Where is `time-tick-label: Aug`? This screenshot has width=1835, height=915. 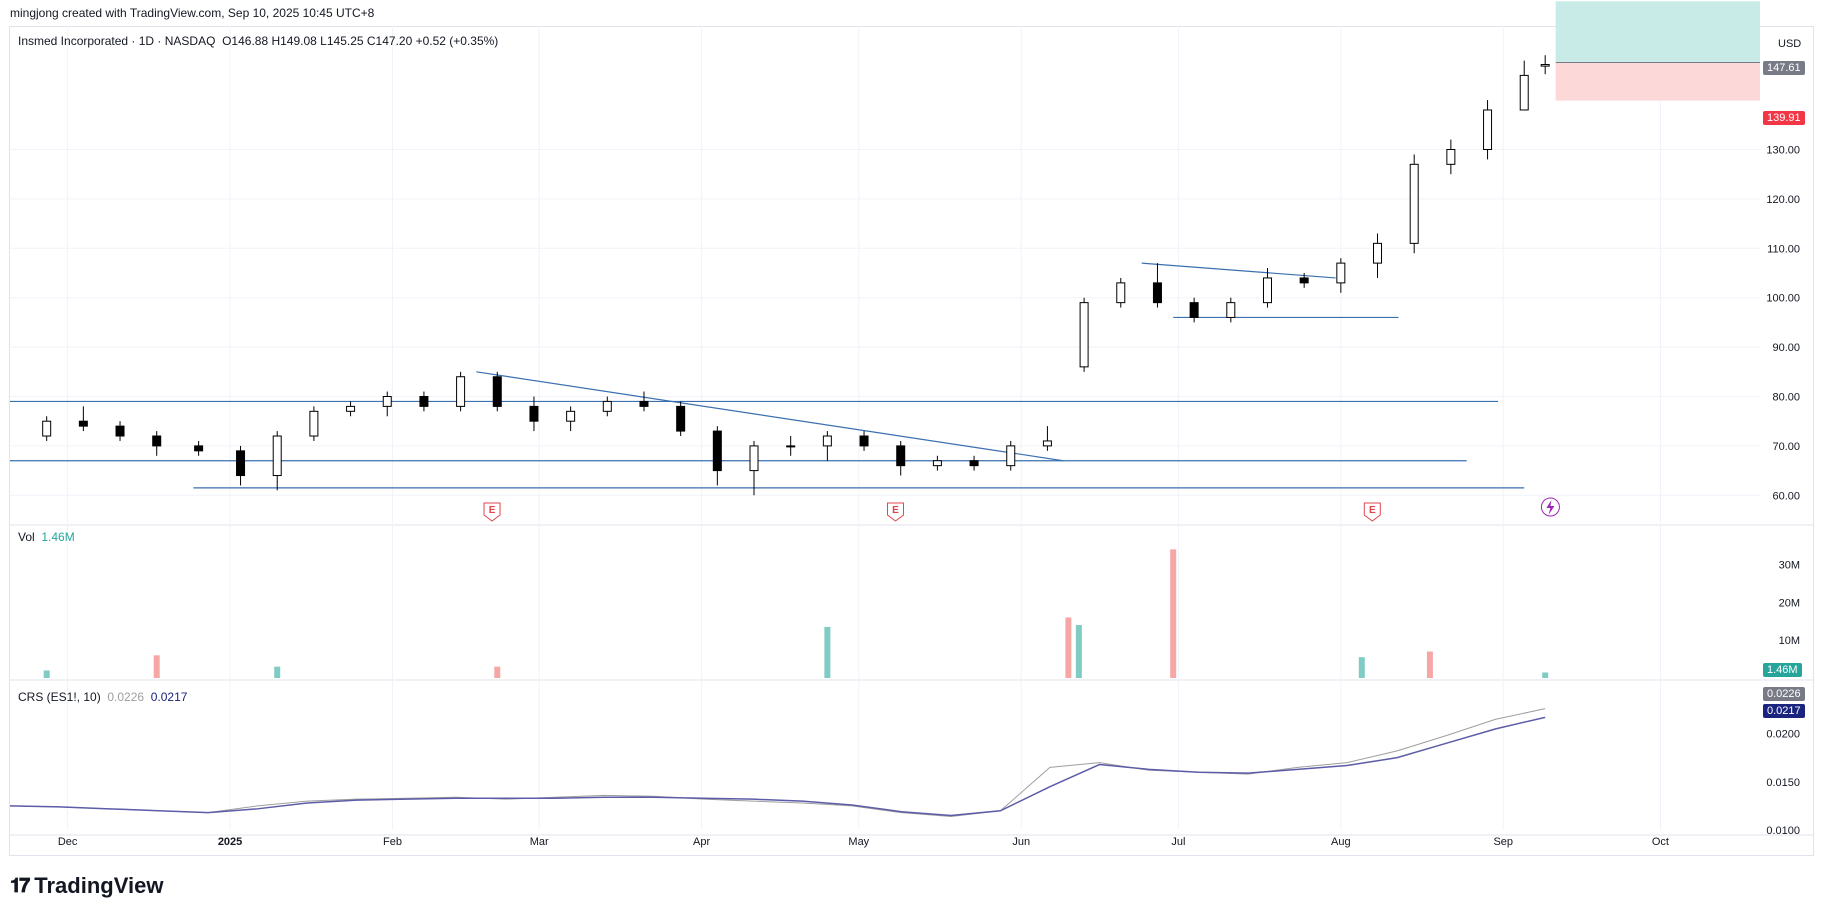
time-tick-label: Aug is located at coordinates (1341, 842).